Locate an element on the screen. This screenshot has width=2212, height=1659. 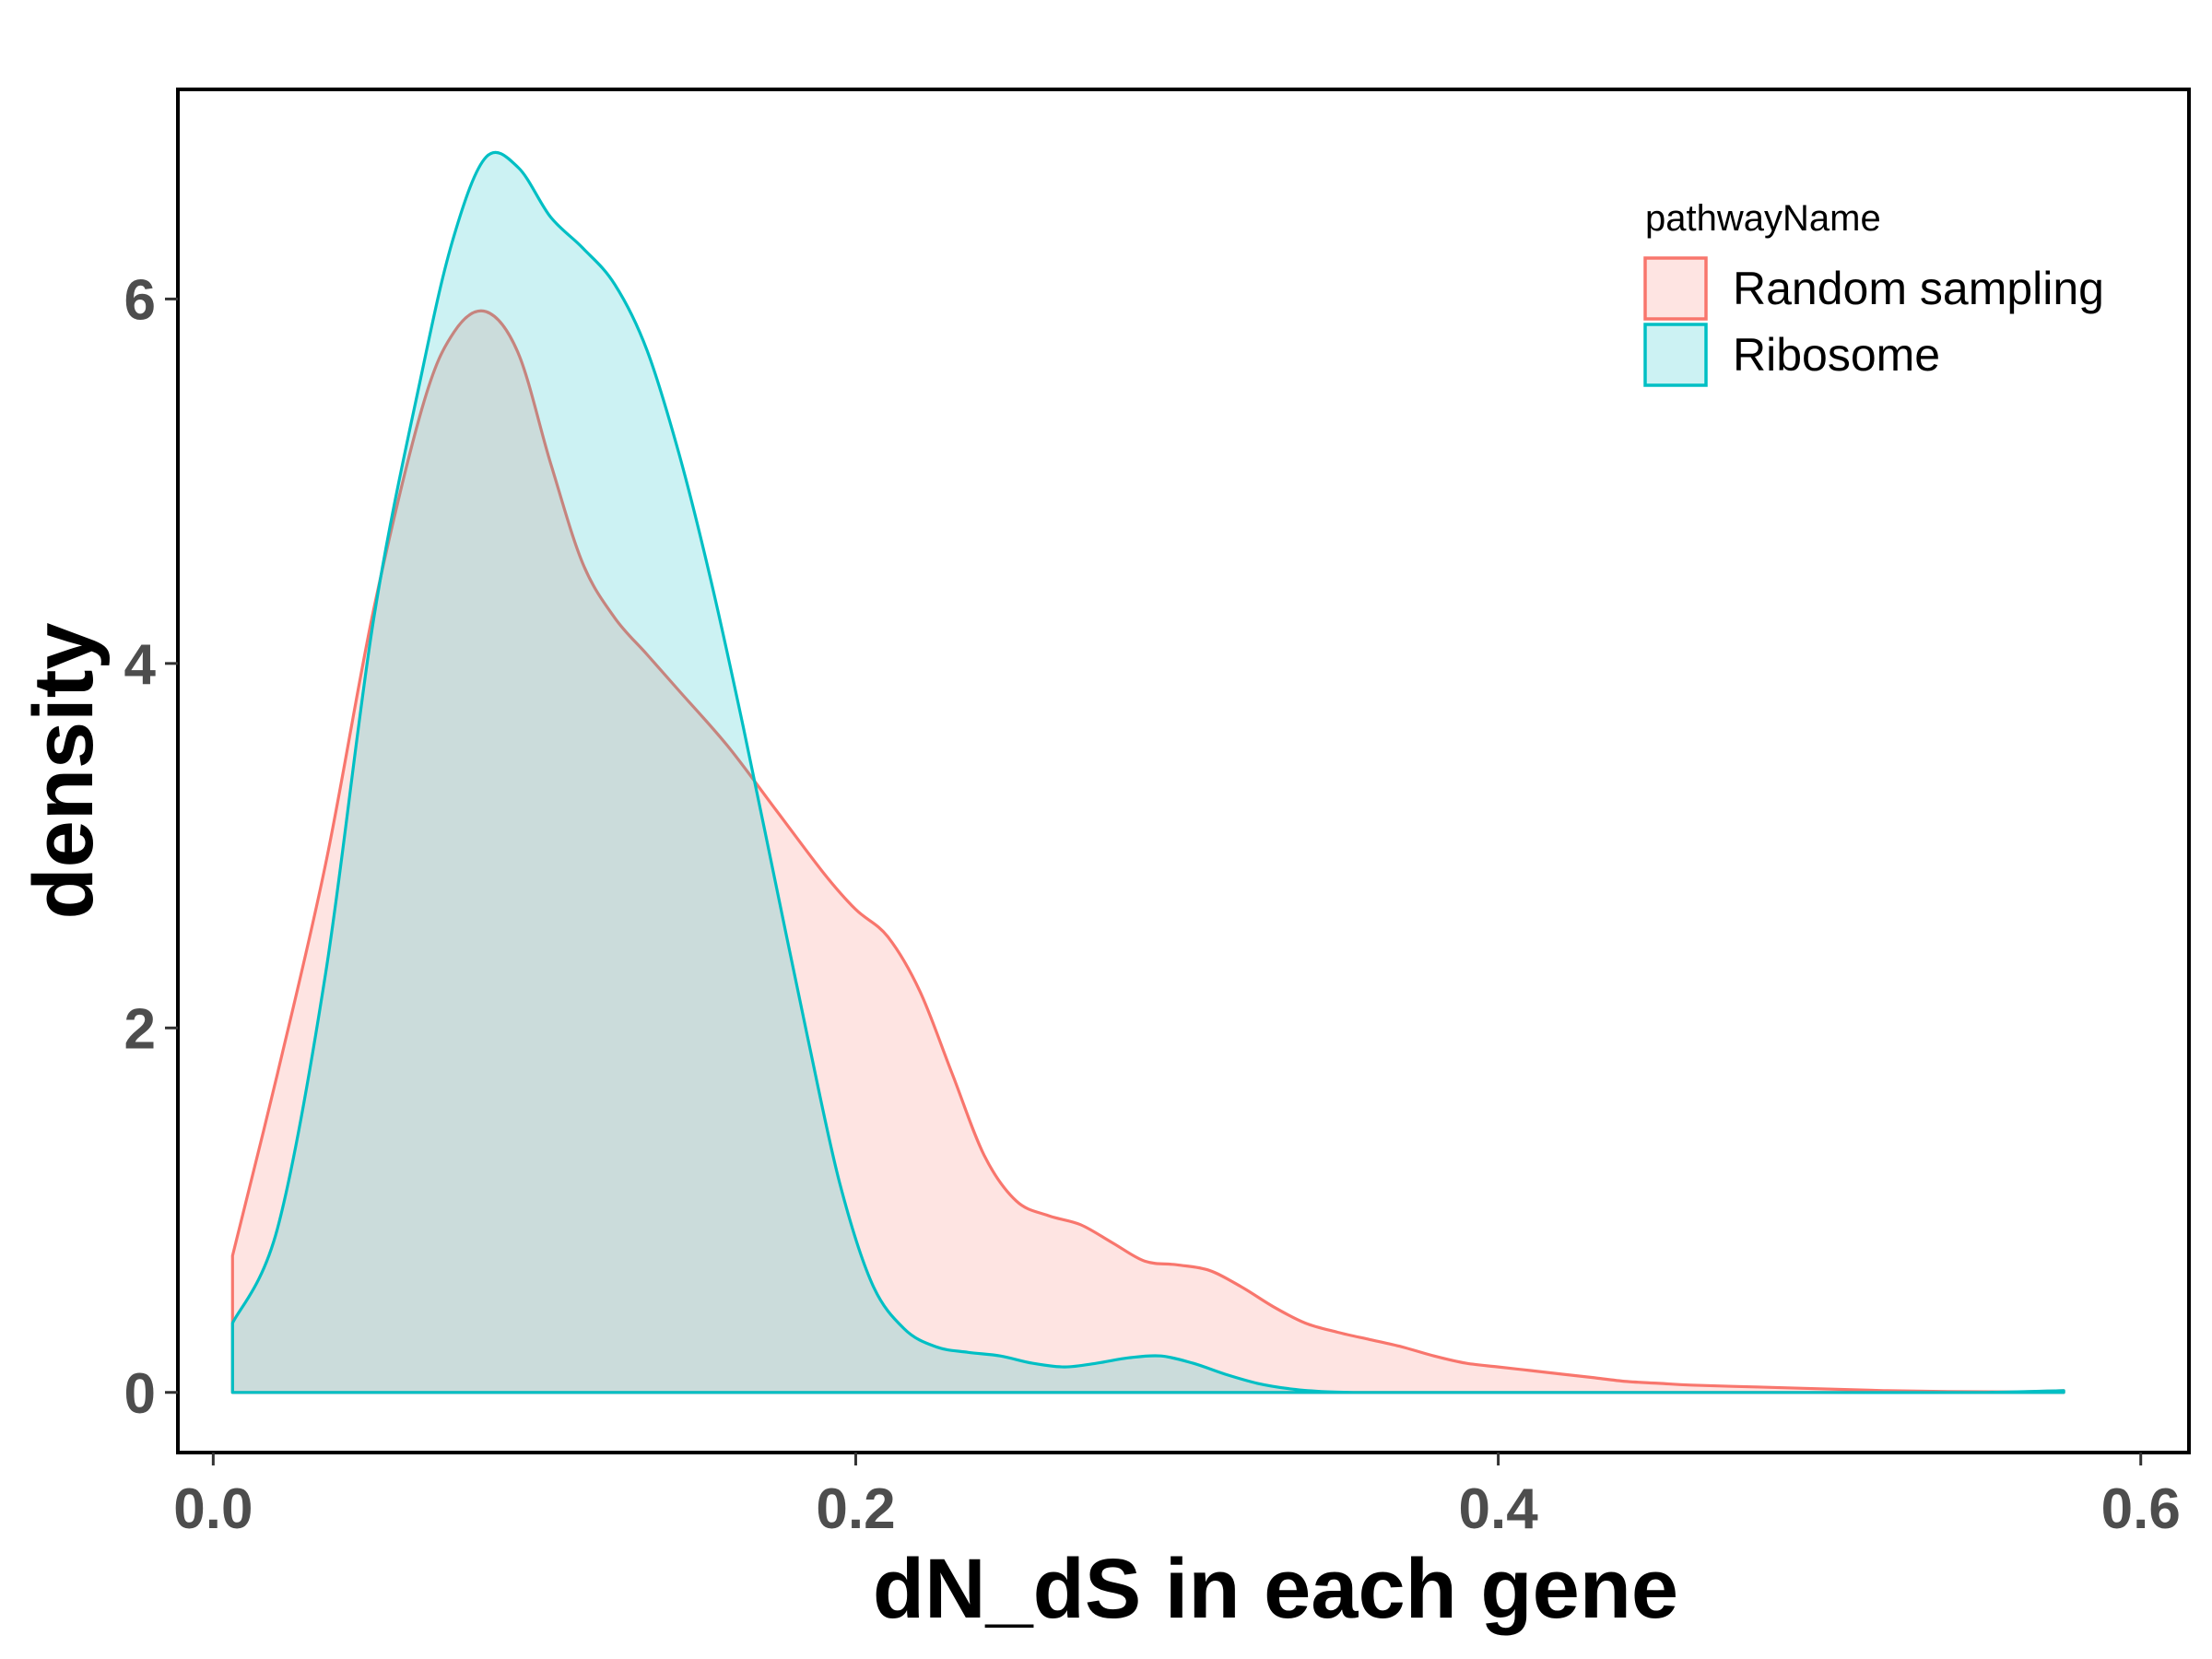
x-tick-label: 0.2 is located at coordinates (855, 1509).